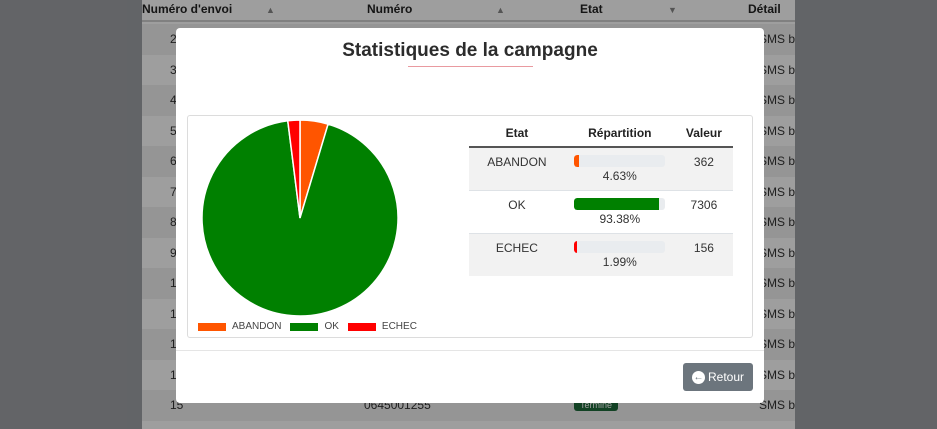 The image size is (937, 429). I want to click on pie-slice-echec, so click(293, 169).